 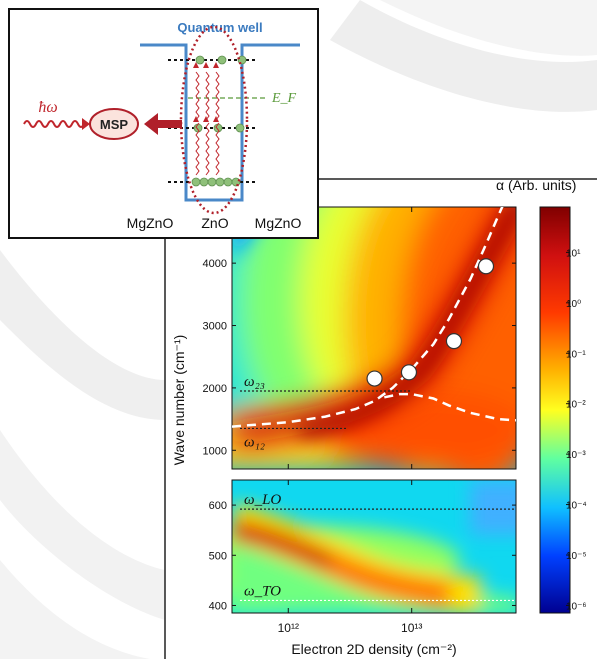 I want to click on colorbar, so click(x=555, y=410).